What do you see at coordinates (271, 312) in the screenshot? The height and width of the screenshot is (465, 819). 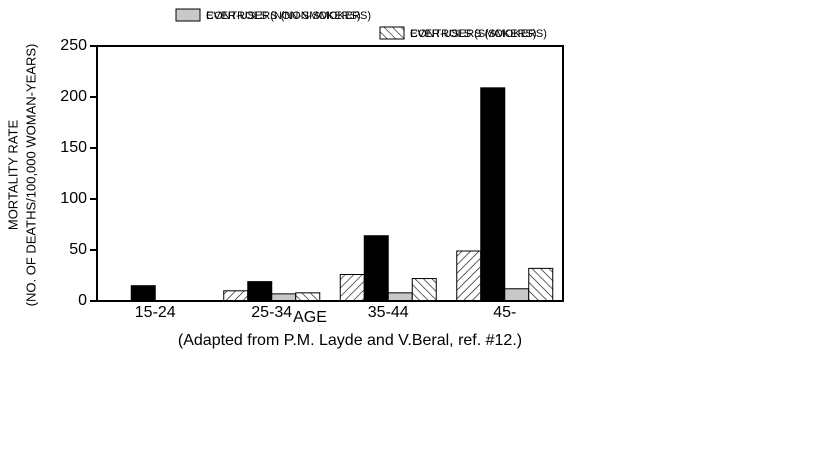 I see `x-tick-label: 25-34` at bounding box center [271, 312].